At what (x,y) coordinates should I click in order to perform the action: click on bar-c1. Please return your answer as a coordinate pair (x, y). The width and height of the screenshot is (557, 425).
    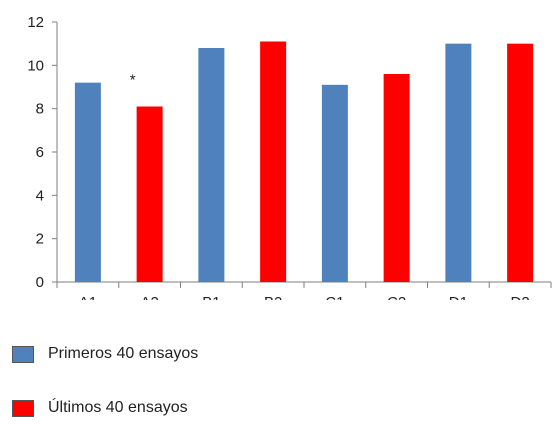
    Looking at the image, I should click on (334, 183).